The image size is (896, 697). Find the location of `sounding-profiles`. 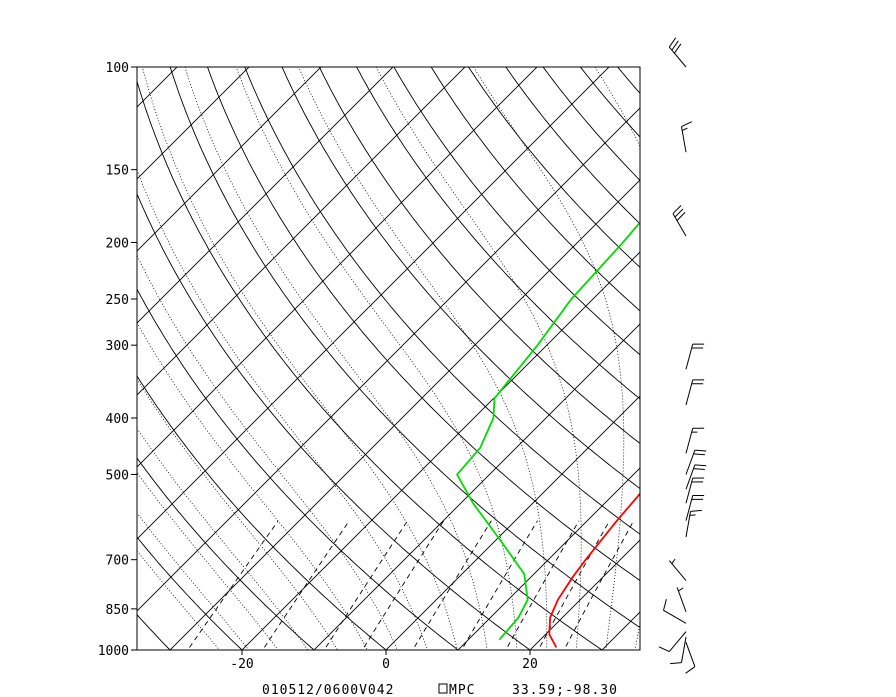

sounding-profiles is located at coordinates (548, 434).